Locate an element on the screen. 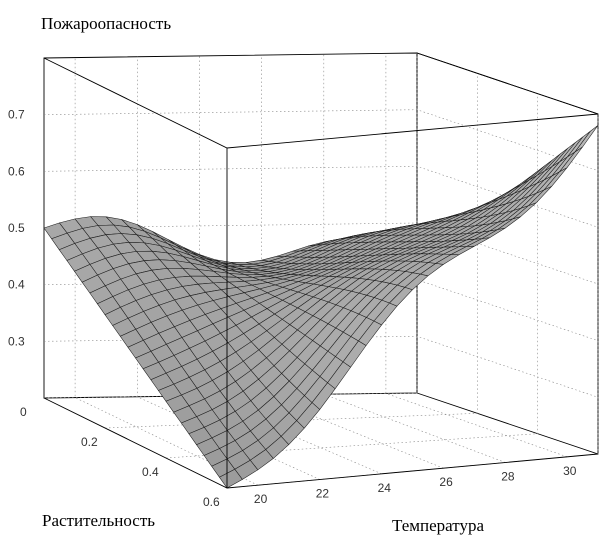  x-tick-label: 26 is located at coordinates (446, 482).